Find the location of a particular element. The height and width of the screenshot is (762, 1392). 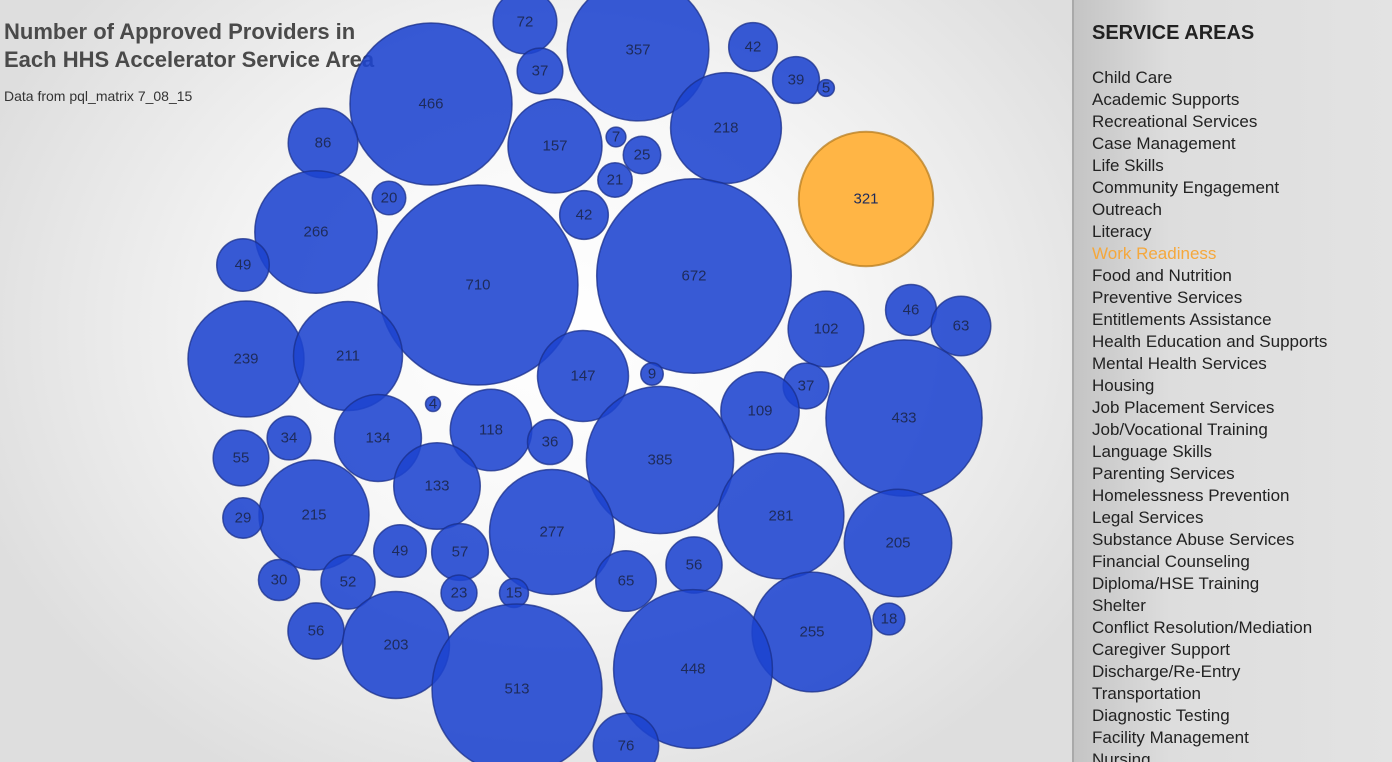

bubble: 239 is located at coordinates (246, 359).